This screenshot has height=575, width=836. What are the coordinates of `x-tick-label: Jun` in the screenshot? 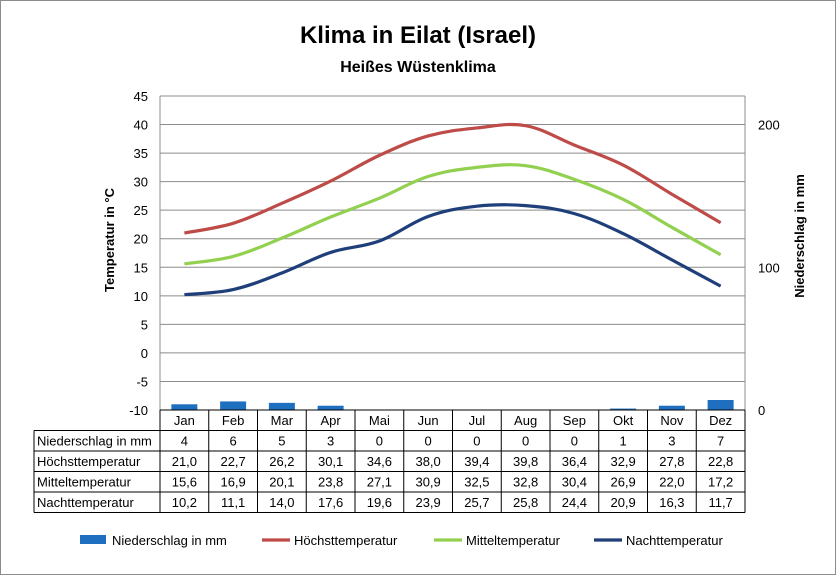 It's located at (428, 420).